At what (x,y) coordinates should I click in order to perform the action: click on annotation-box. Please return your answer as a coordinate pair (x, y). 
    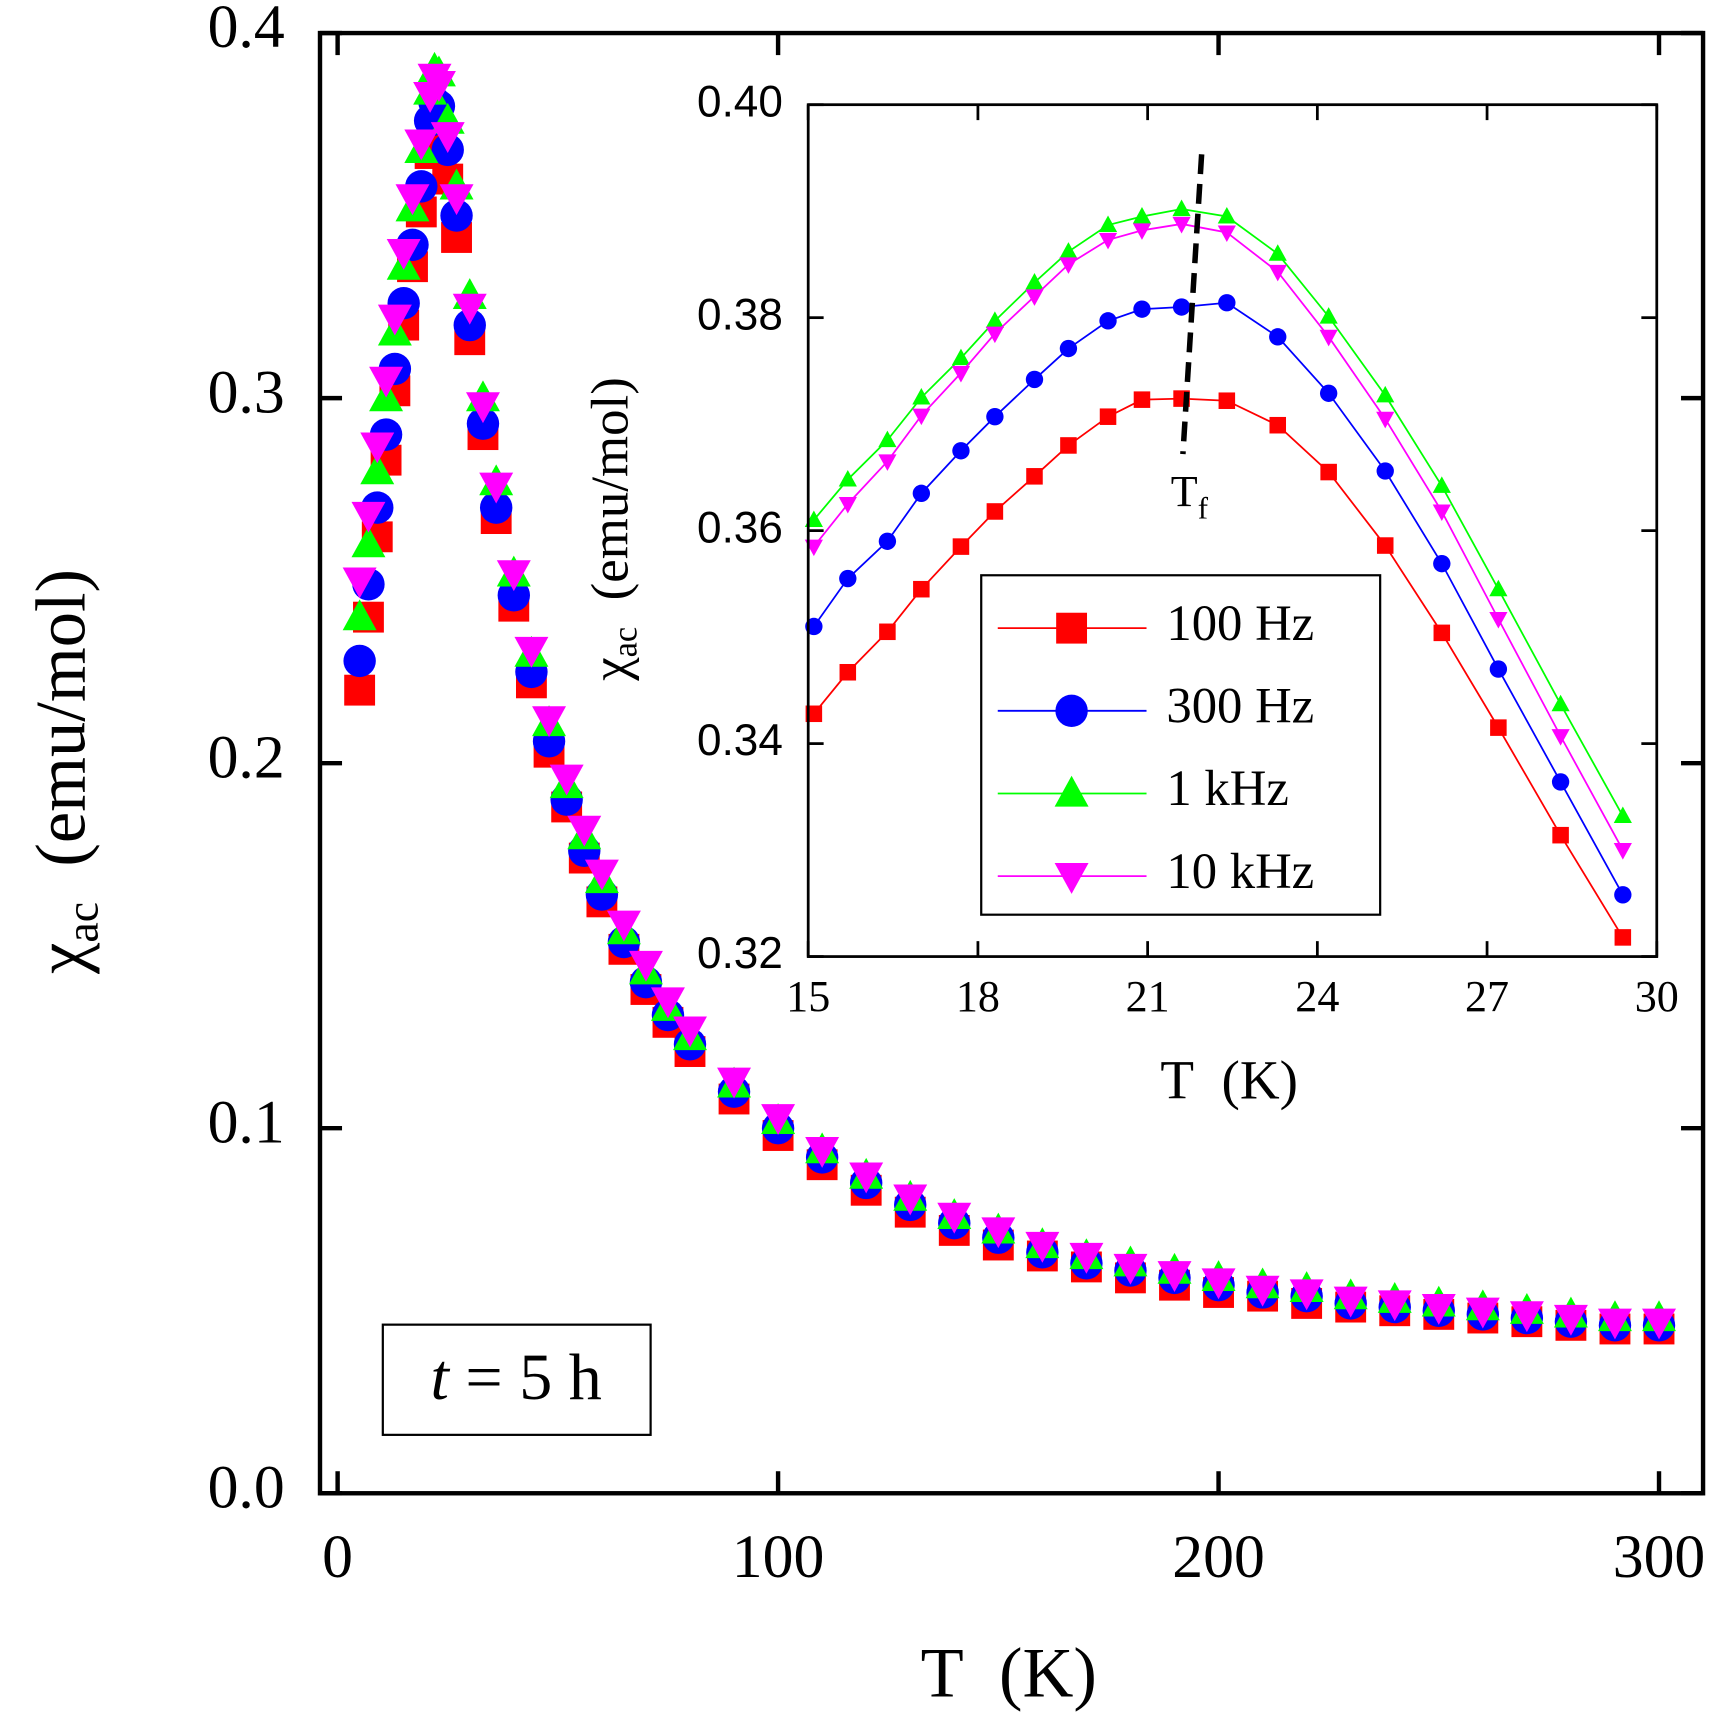
    Looking at the image, I should click on (516, 1379).